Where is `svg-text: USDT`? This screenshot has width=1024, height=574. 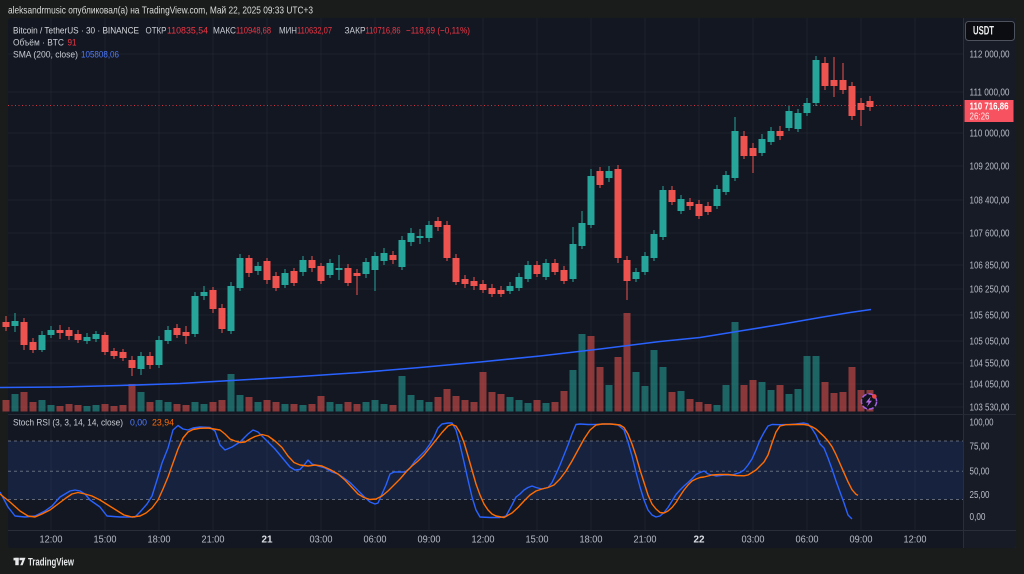
svg-text: USDT is located at coordinates (983, 32).